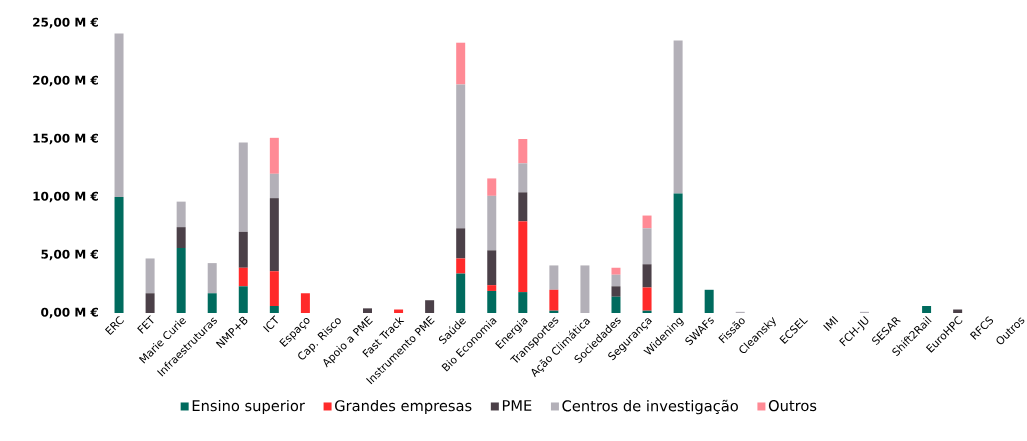 The height and width of the screenshot is (441, 1027). What do you see at coordinates (270, 324) in the screenshot?
I see `x-tick-label: ICT` at bounding box center [270, 324].